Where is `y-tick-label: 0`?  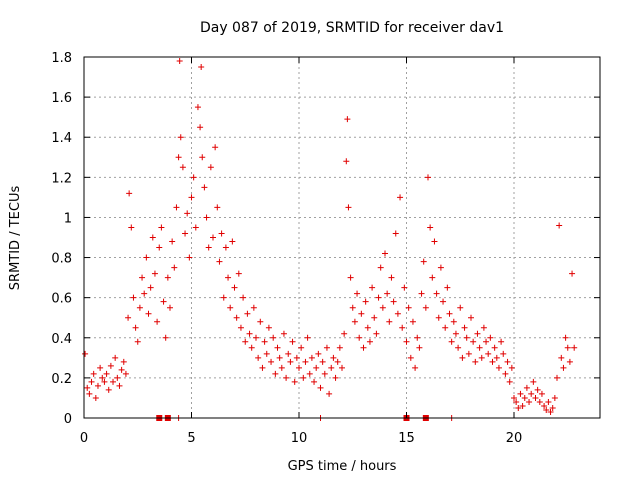
y-tick-label: 0 is located at coordinates (68, 419).